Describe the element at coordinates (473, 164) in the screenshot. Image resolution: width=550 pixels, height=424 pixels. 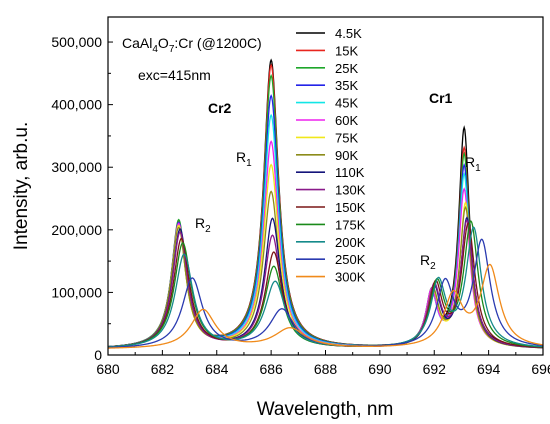
I see `r1-label-cr1: R1` at that location.